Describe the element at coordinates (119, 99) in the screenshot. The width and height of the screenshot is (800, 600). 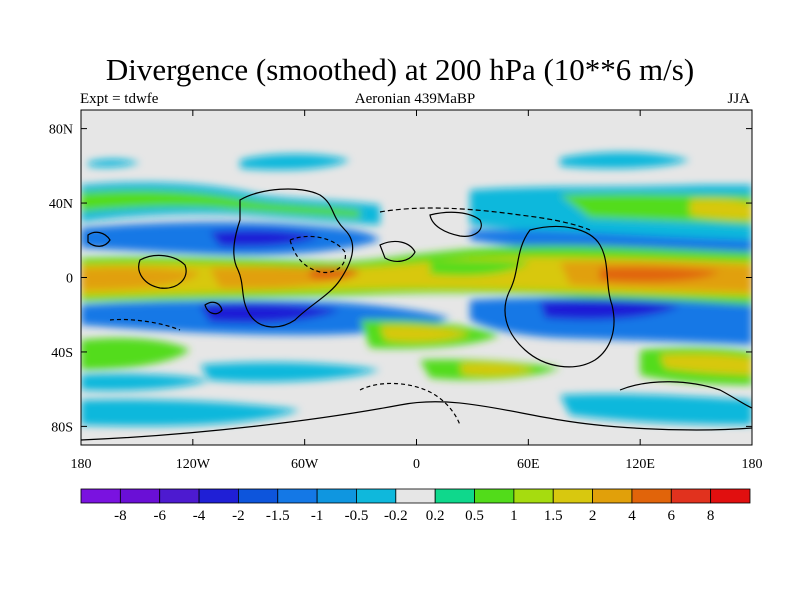
I see `experiment-label: Expt = tdwfe` at that location.